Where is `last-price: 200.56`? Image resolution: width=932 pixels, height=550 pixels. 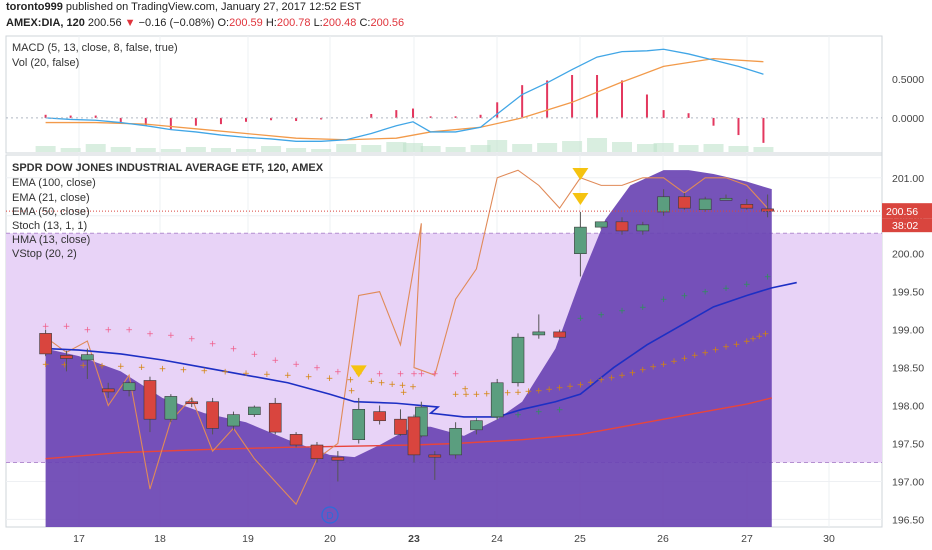
last-price: 200.56 is located at coordinates (104, 23).